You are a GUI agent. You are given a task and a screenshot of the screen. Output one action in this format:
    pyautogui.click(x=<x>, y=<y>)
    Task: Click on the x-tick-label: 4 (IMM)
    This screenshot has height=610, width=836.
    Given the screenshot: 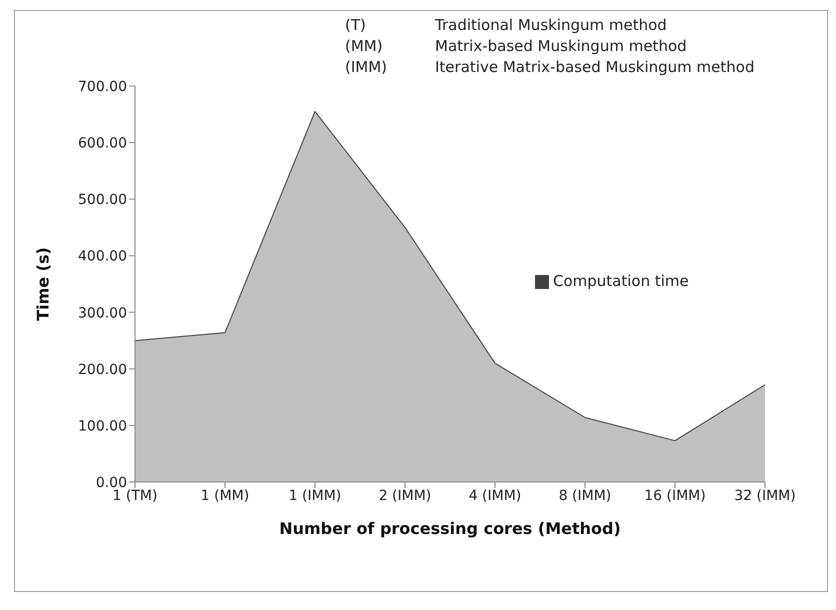 What is the action you would take?
    pyautogui.click(x=495, y=496)
    